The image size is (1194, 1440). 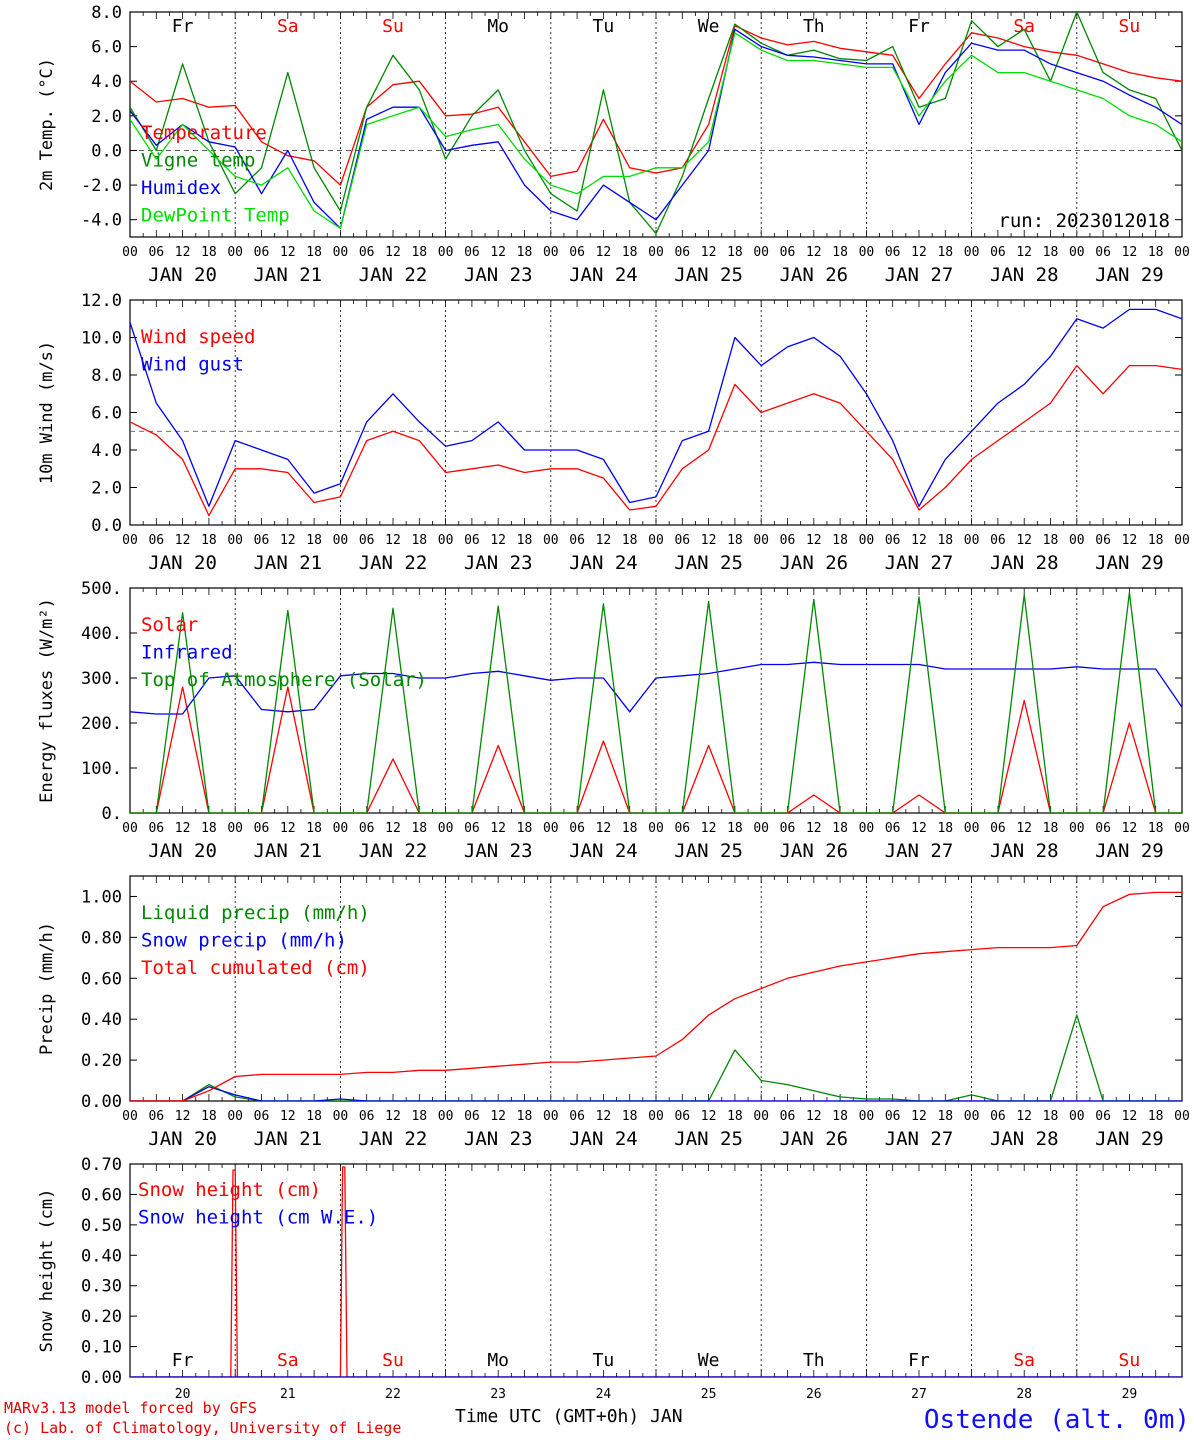 What do you see at coordinates (656, 440) in the screenshot?
I see `series-line-wind-speed` at bounding box center [656, 440].